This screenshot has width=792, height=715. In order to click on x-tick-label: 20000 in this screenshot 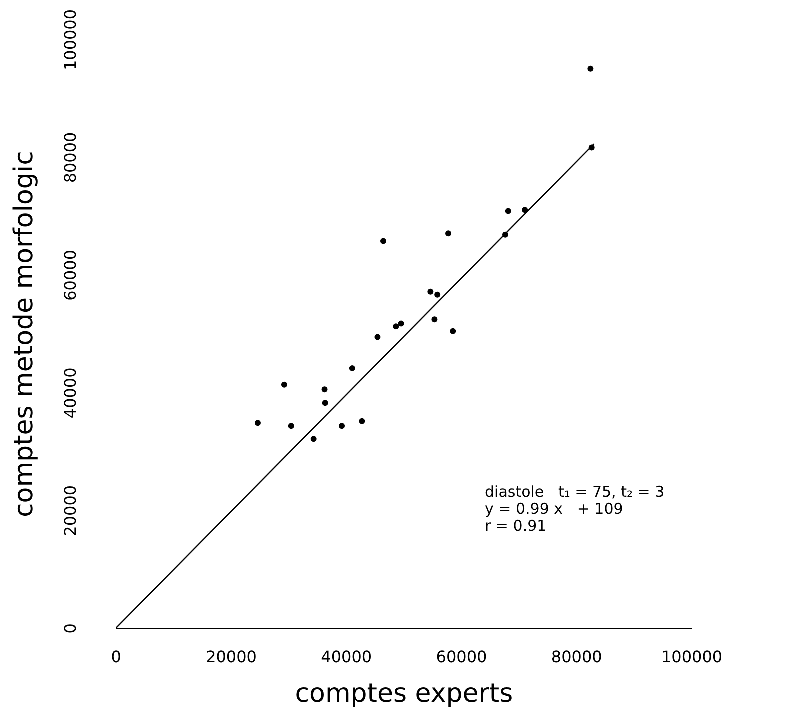, I will do `click(231, 656)`.